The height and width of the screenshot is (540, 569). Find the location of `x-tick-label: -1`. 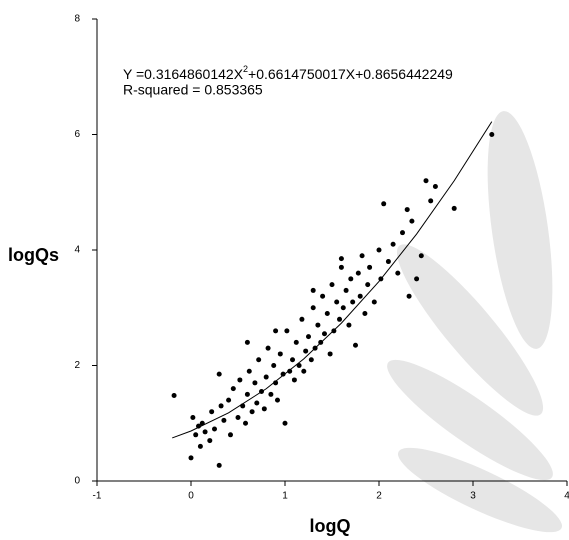

x-tick-label: -1 is located at coordinates (97, 496).